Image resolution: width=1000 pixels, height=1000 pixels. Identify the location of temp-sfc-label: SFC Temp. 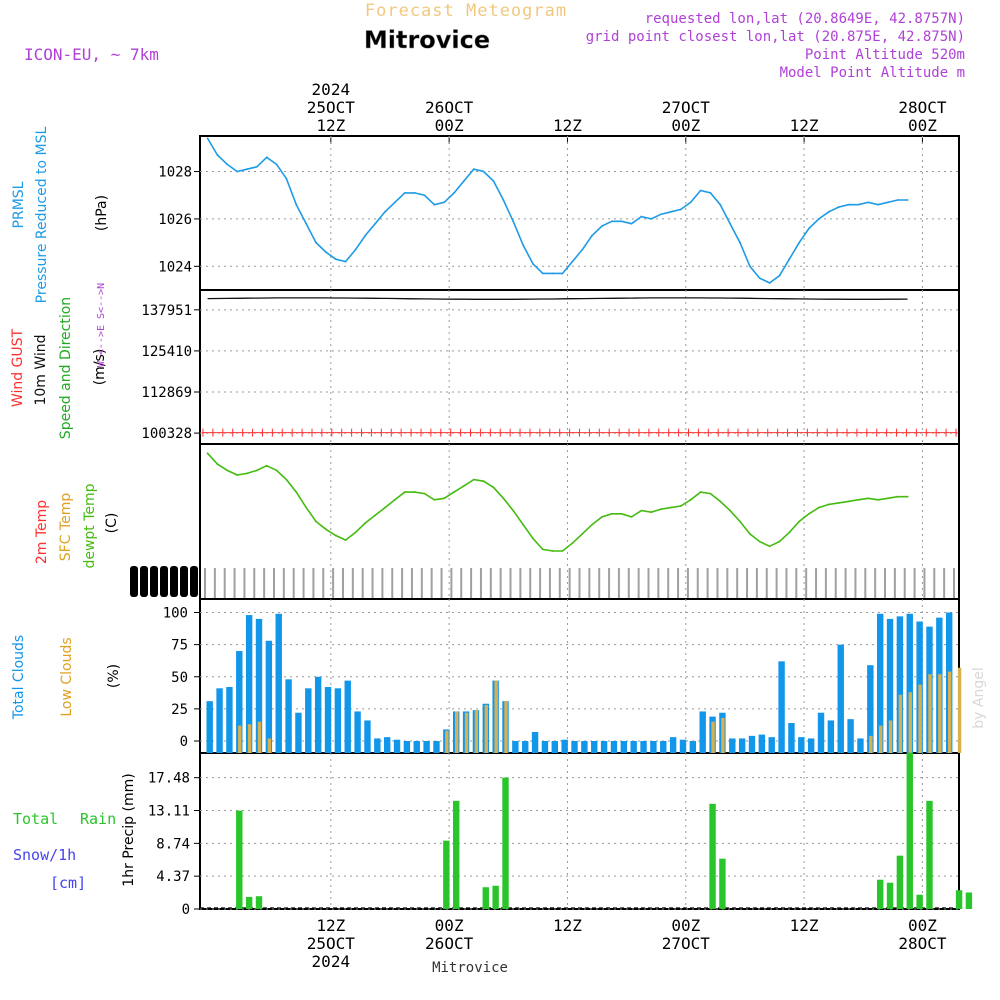
(66, 527).